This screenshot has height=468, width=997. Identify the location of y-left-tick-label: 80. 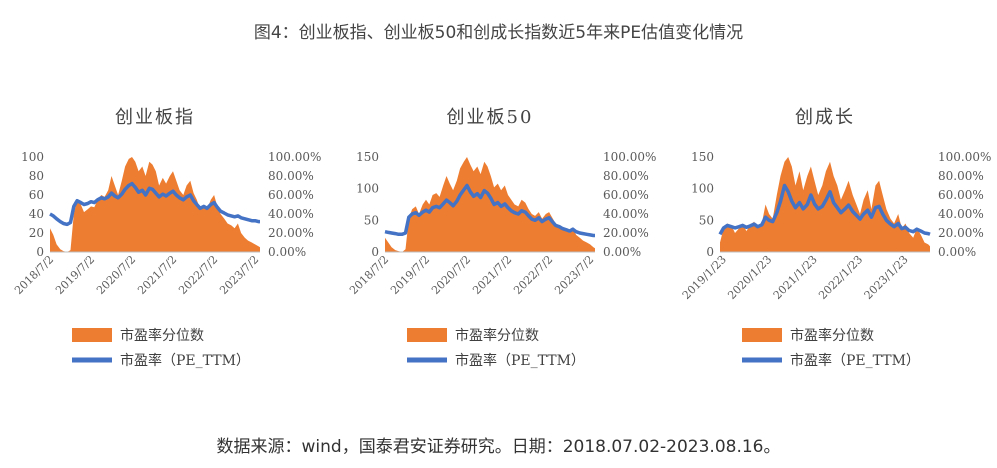
(36, 176).